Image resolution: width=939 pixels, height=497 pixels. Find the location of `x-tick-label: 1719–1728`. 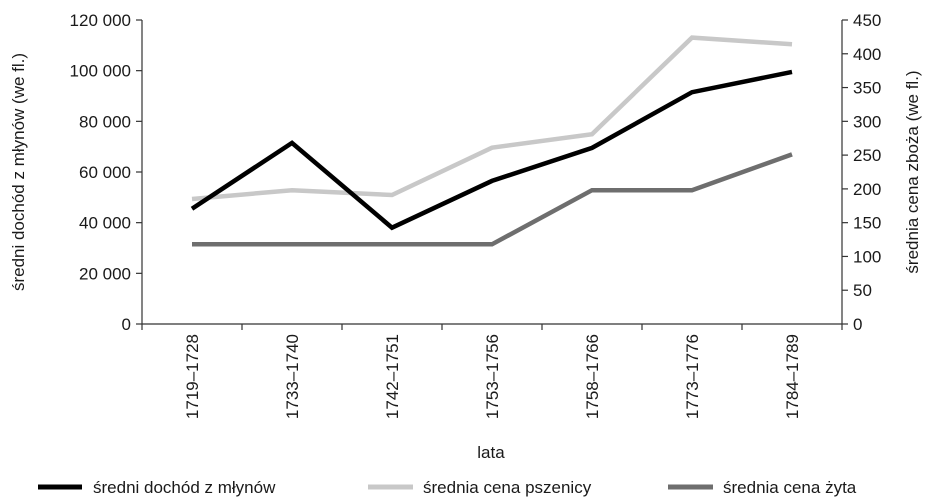

x-tick-label: 1719–1728 is located at coordinates (192, 376).